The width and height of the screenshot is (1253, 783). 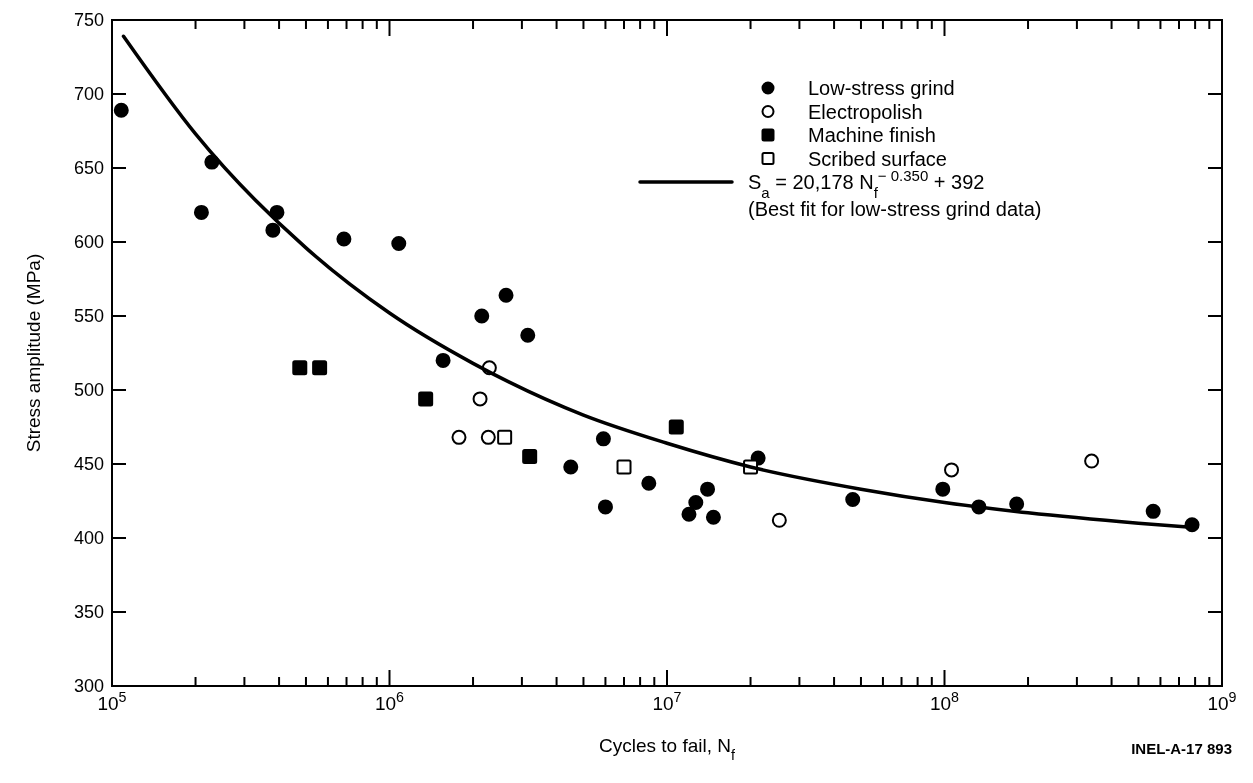 I want to click on y-tick-label: 400, so click(x=88, y=538).